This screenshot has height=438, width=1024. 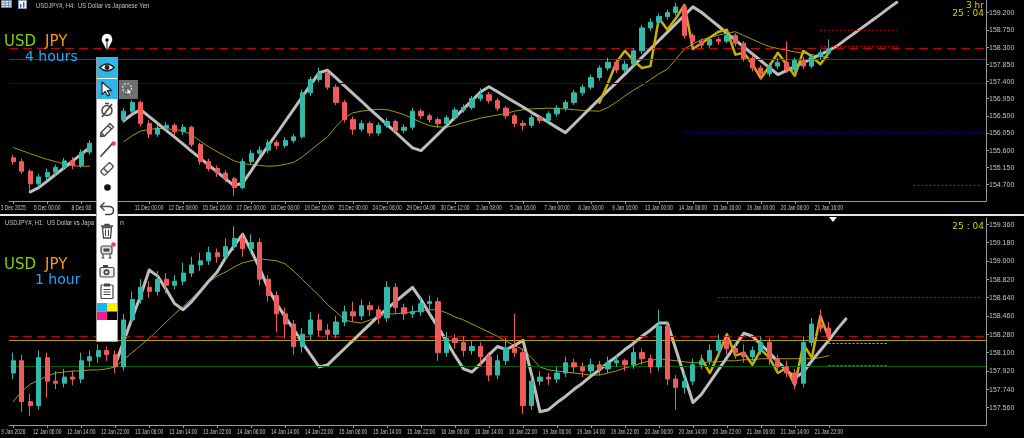 I want to click on annotation: 25 : 04, so click(x=968, y=225).